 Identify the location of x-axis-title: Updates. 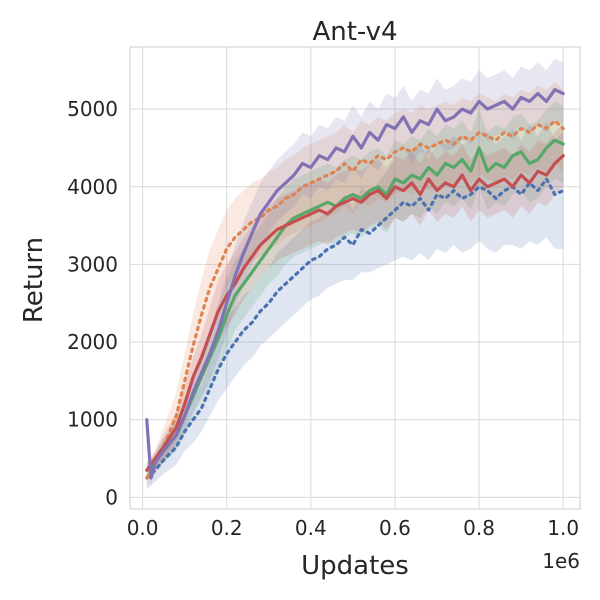
(355, 566).